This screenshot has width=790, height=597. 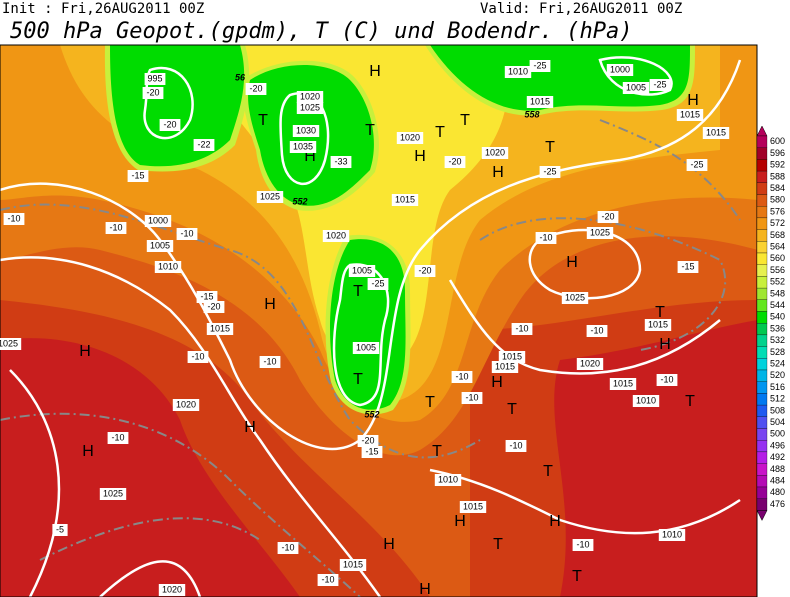 What do you see at coordinates (154, 78) in the screenshot?
I see `isobar-label: 995` at bounding box center [154, 78].